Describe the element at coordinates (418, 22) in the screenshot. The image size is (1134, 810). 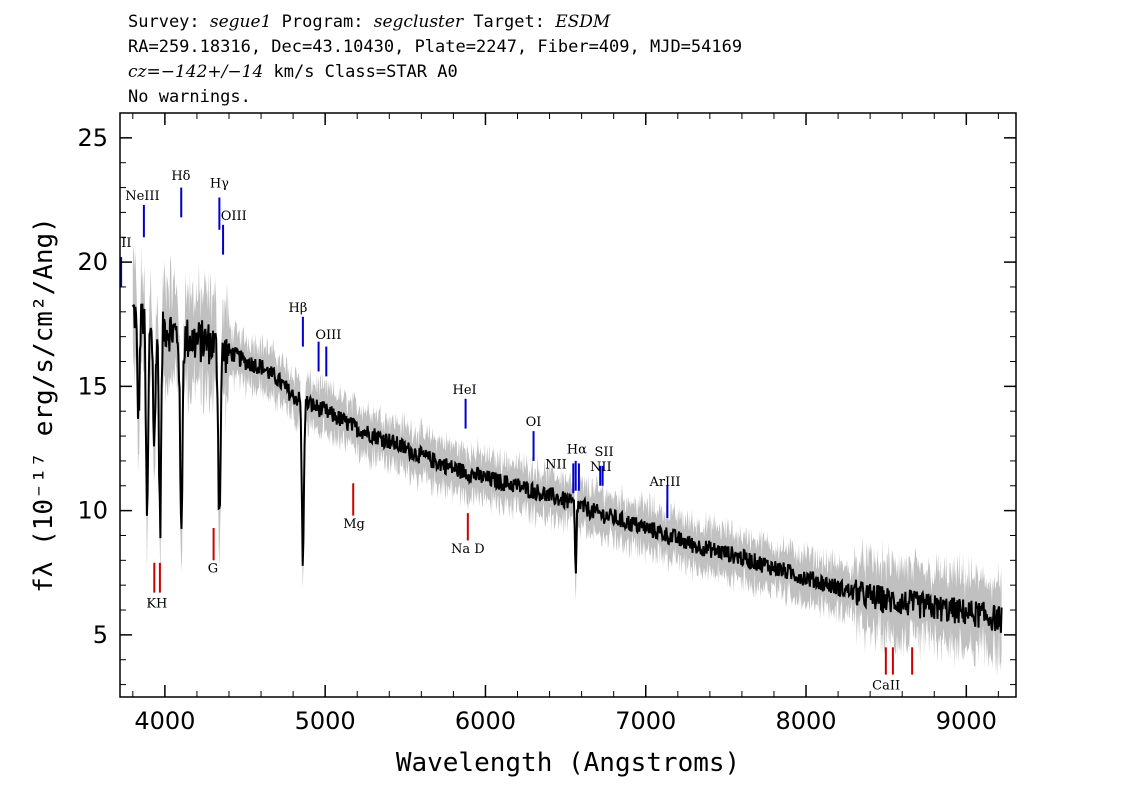
I see `program-name: segcluster` at that location.